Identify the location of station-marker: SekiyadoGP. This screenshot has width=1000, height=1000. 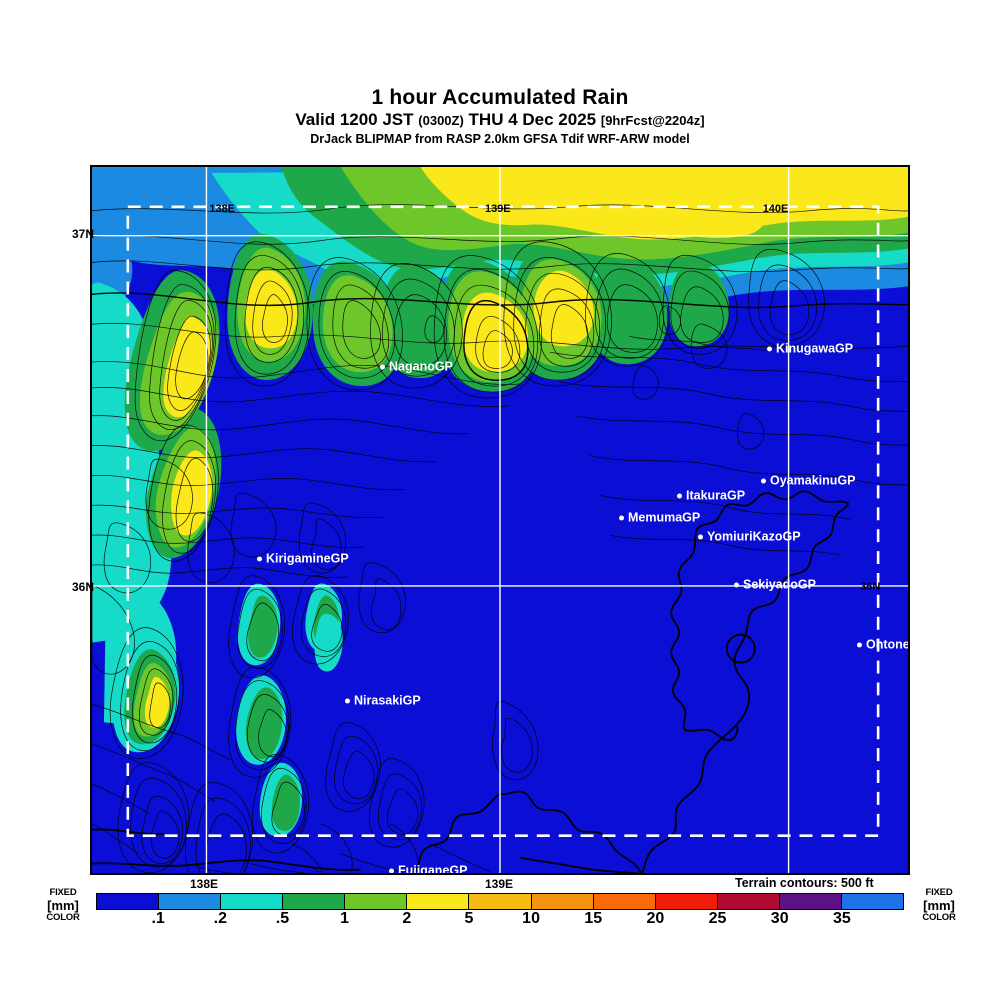
(775, 584).